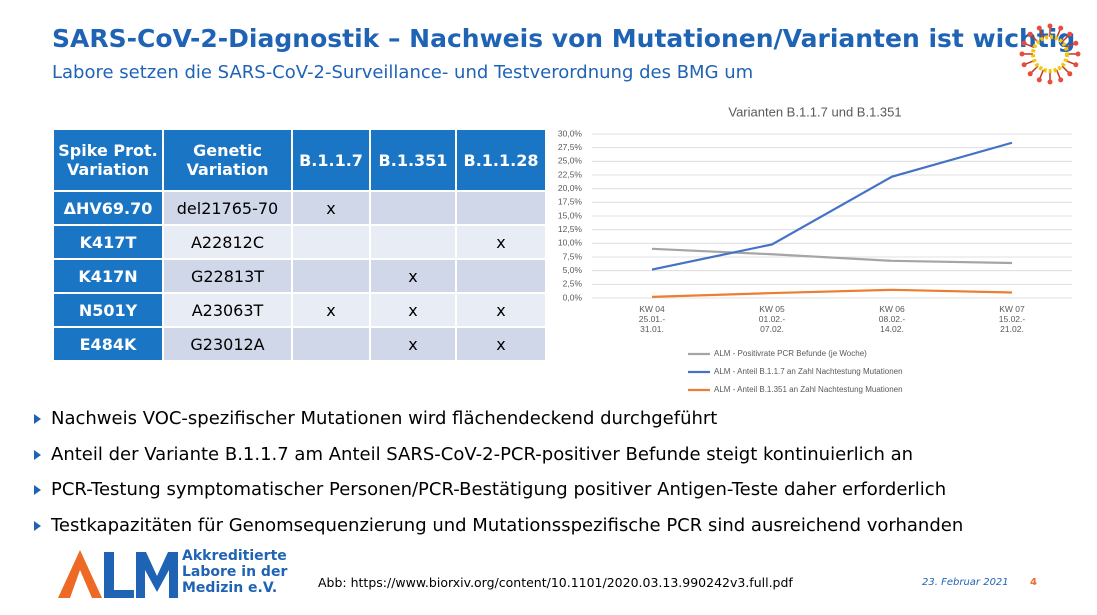 The height and width of the screenshot is (615, 1097). What do you see at coordinates (227, 242) in the screenshot?
I see `table-cell: A22812C` at bounding box center [227, 242].